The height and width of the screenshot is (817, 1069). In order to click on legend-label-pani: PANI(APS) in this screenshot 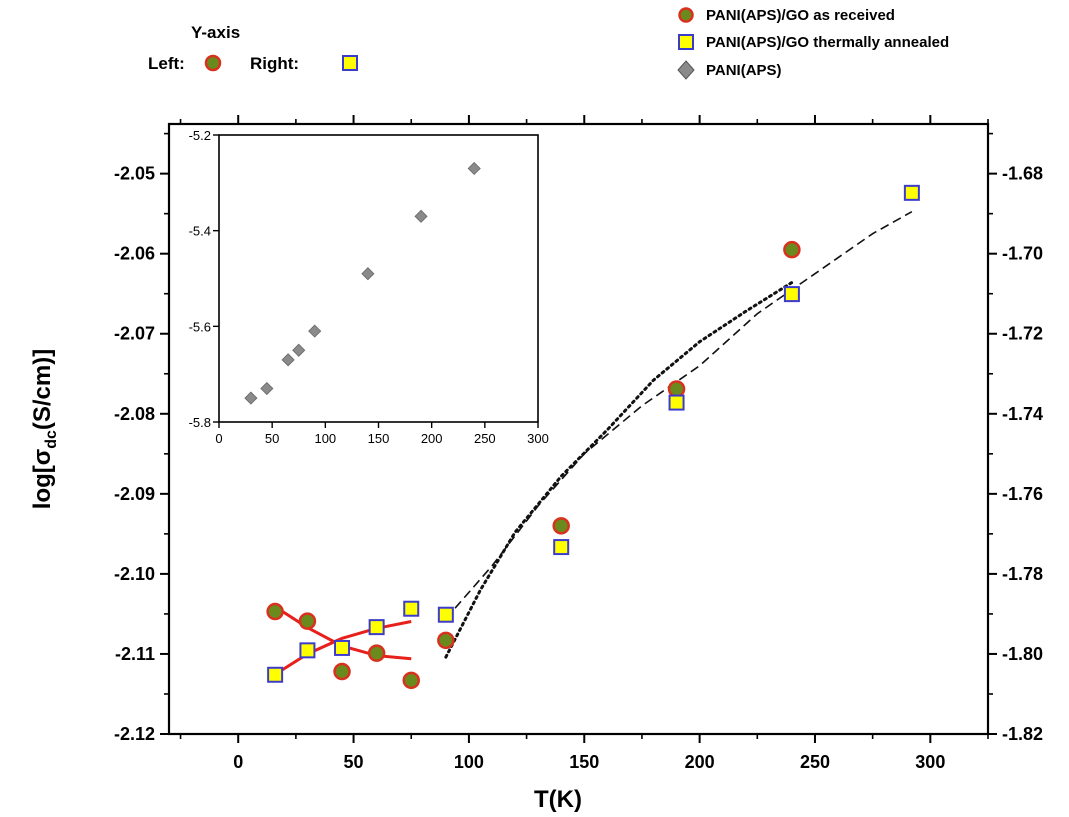, I will do `click(744, 70)`.